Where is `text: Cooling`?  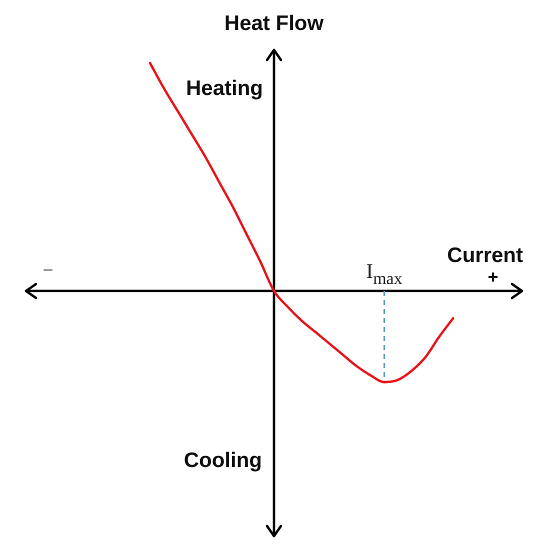
text: Cooling is located at coordinates (223, 460).